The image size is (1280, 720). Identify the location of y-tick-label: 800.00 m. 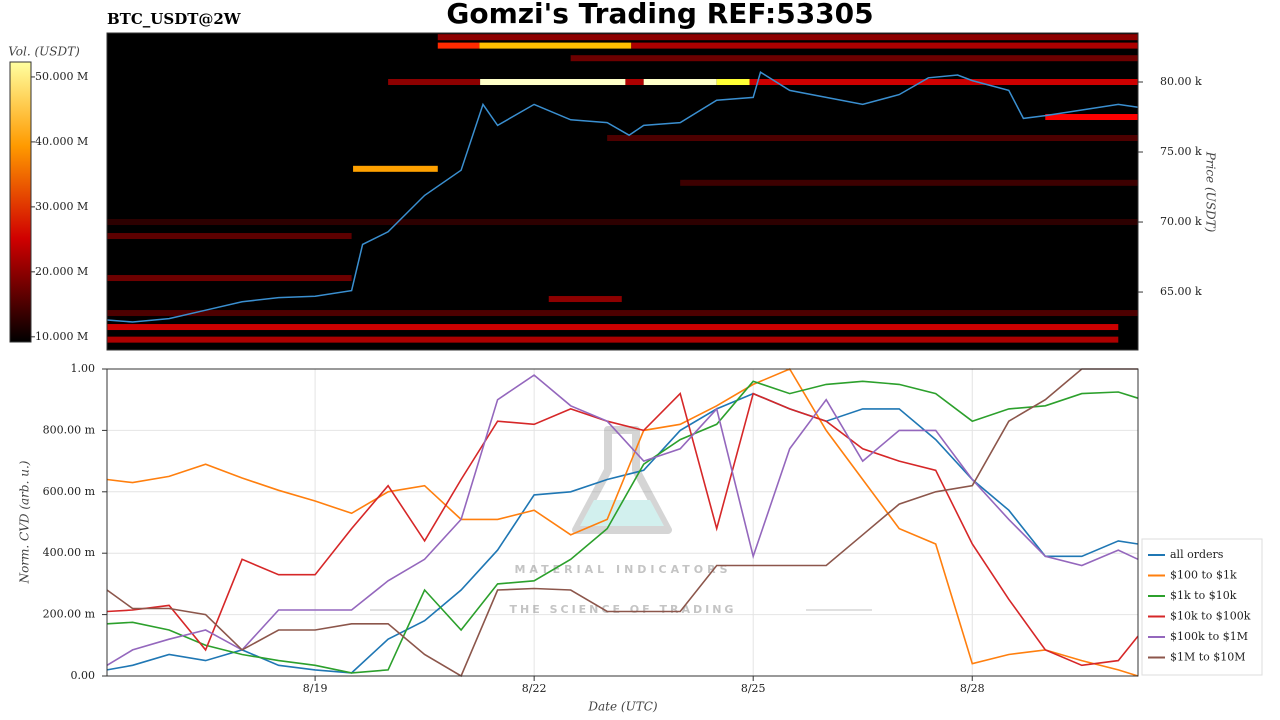
(69, 429).